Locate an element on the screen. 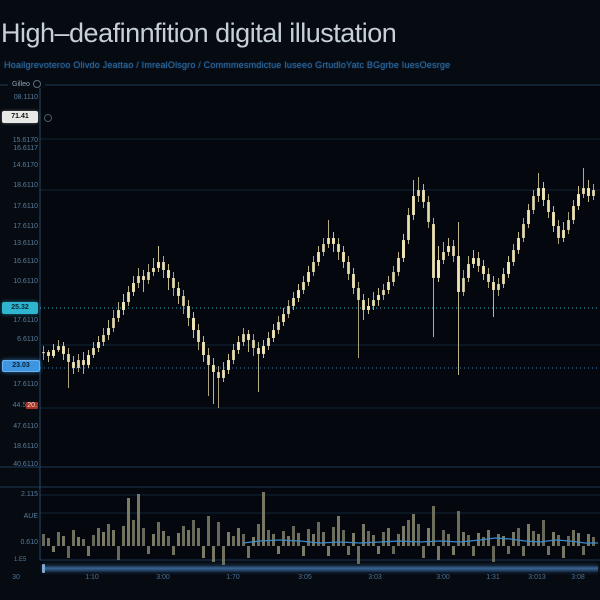 This screenshot has width=600, height=600. y-axis-label: 16.6110 is located at coordinates (25, 261).